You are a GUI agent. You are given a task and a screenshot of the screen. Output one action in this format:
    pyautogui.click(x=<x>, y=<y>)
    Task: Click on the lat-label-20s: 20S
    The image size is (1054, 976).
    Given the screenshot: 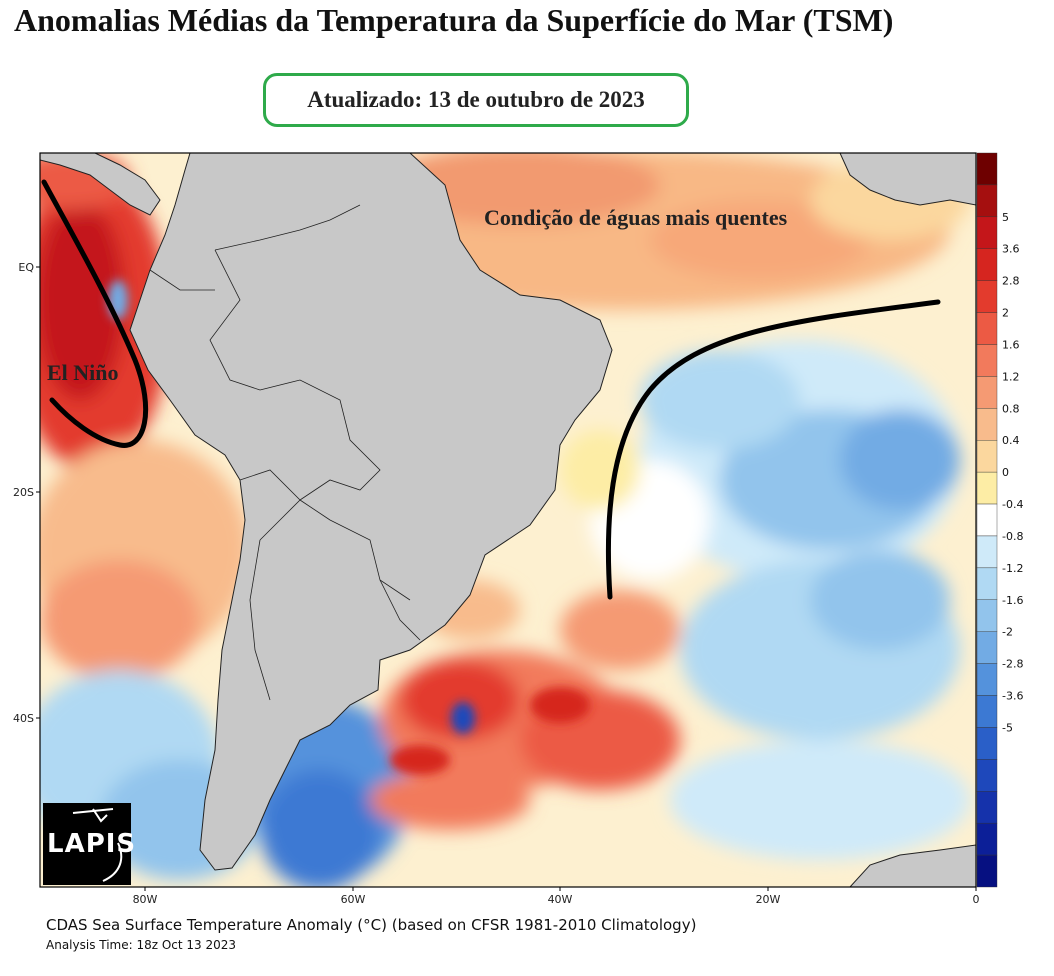 What is the action you would take?
    pyautogui.click(x=23, y=492)
    